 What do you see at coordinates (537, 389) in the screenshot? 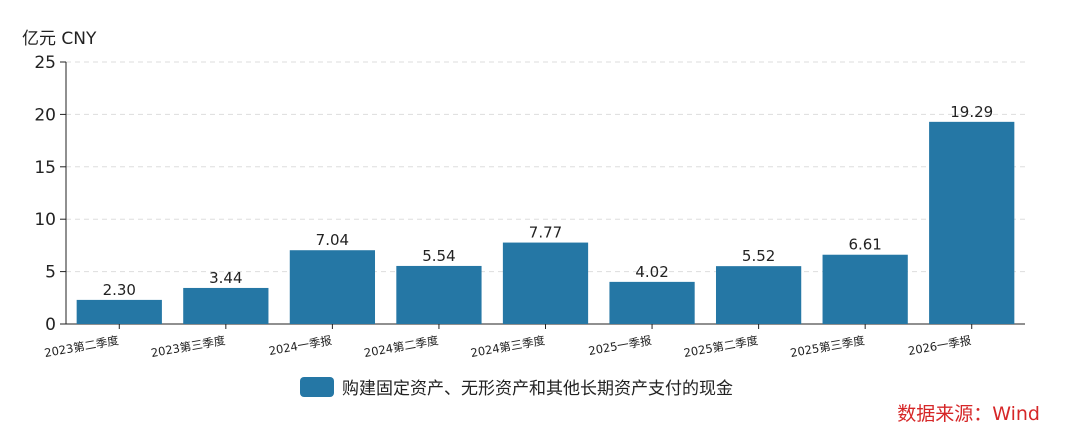
I see `legend-label: 购建固定资产、无形资产和其他长期资产支付的现金` at bounding box center [537, 389].